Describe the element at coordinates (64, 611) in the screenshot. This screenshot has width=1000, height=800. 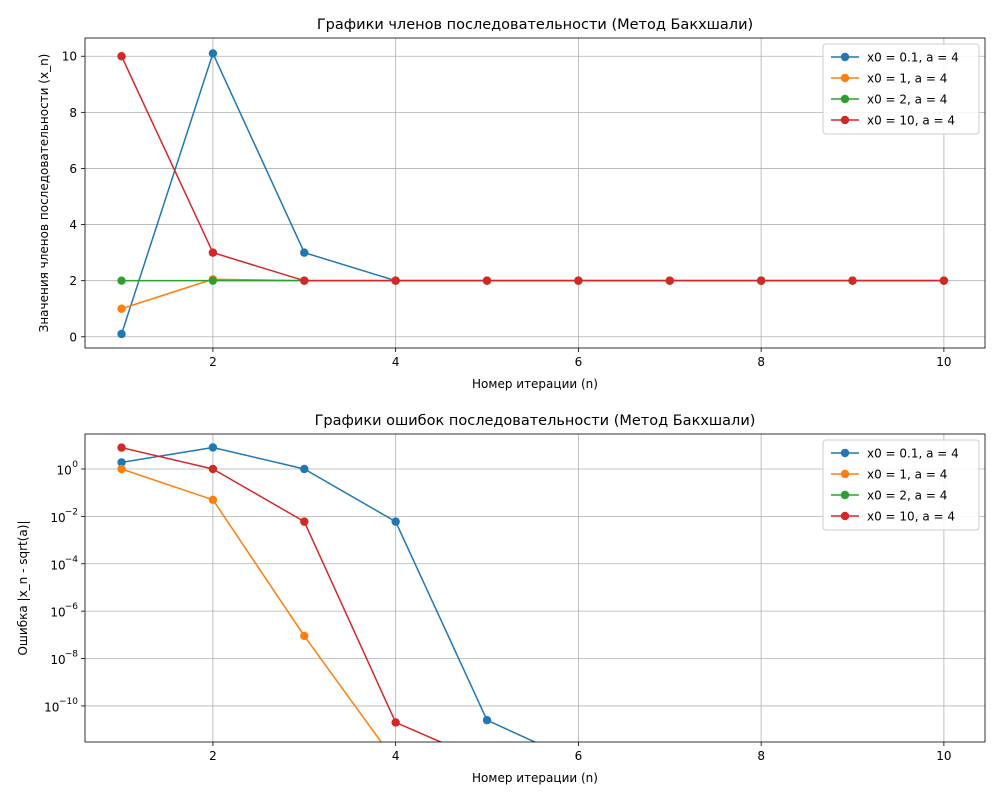
I see `y-tick-label: −610` at that location.